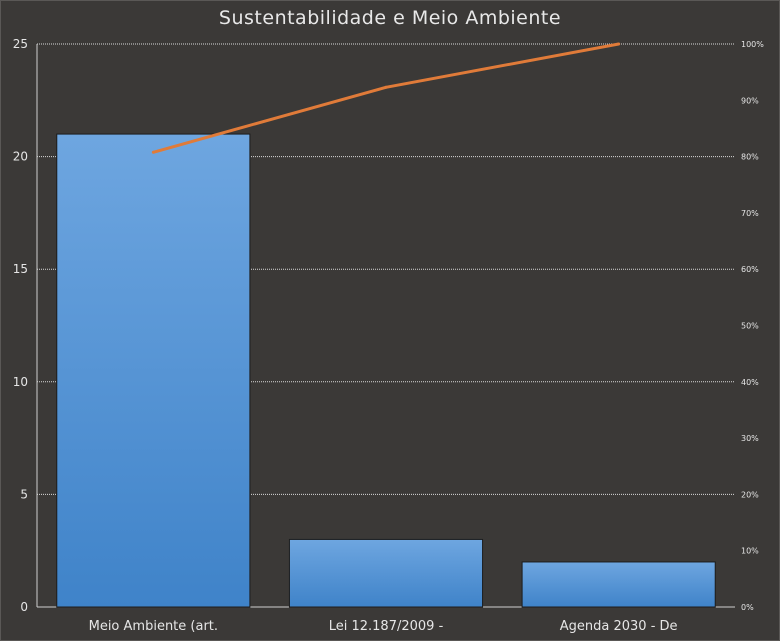  What do you see at coordinates (750, 494) in the screenshot?
I see `y2-tick-label: 20%` at bounding box center [750, 494].